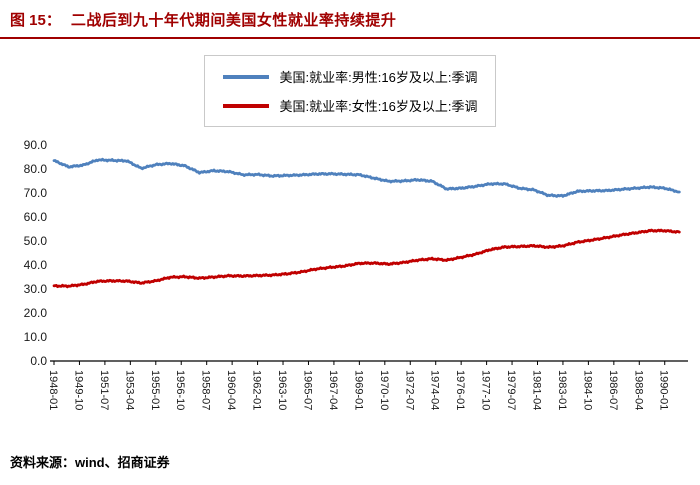 This screenshot has width=700, height=485. Describe the element at coordinates (638, 390) in the screenshot. I see `x-axis-tick-label: 1988-04` at that location.